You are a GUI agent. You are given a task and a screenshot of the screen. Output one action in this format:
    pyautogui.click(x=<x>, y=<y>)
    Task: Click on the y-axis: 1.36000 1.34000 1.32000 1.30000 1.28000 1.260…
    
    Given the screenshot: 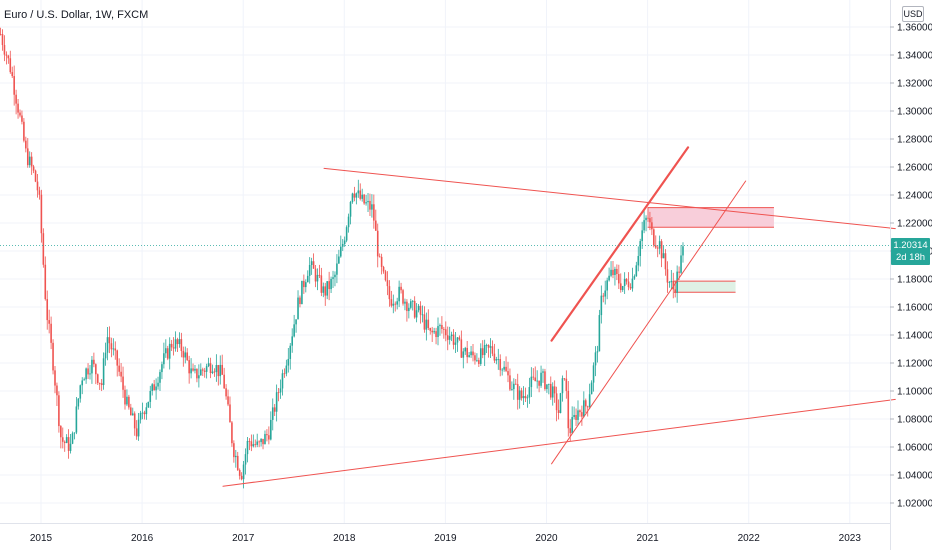 What is the action you would take?
    pyautogui.click(x=911, y=266)
    